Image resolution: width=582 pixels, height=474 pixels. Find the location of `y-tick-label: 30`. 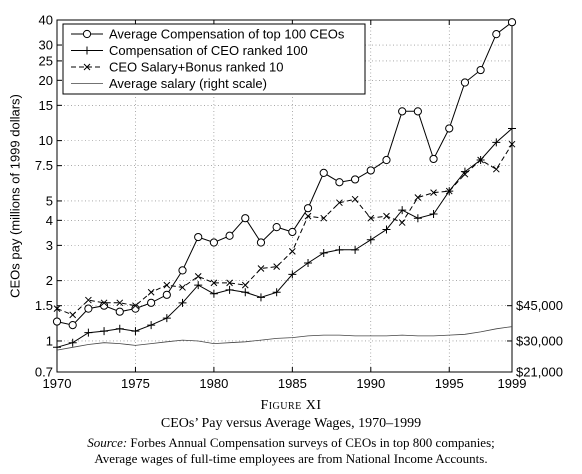

y-tick-label: 30 is located at coordinates (46, 45).